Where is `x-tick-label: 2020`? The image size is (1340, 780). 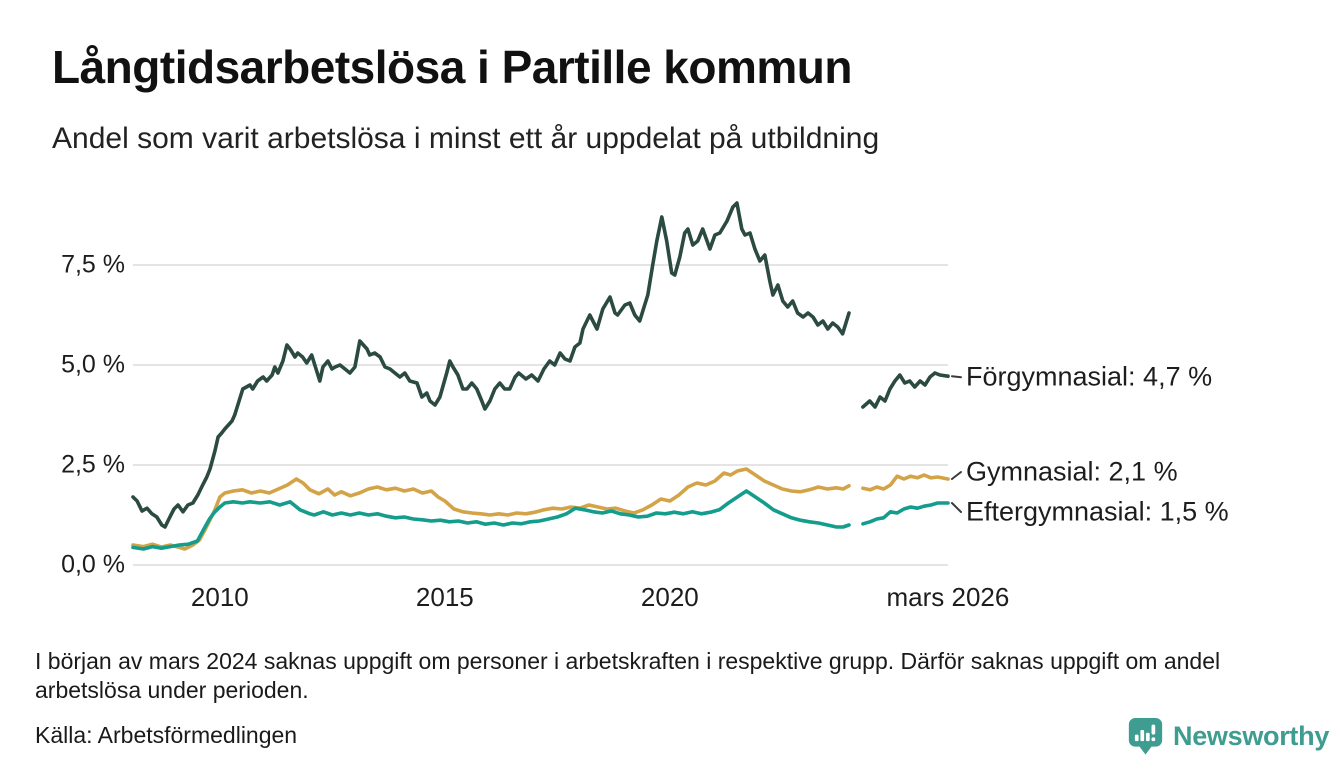
x-tick-label: 2020 is located at coordinates (669, 597).